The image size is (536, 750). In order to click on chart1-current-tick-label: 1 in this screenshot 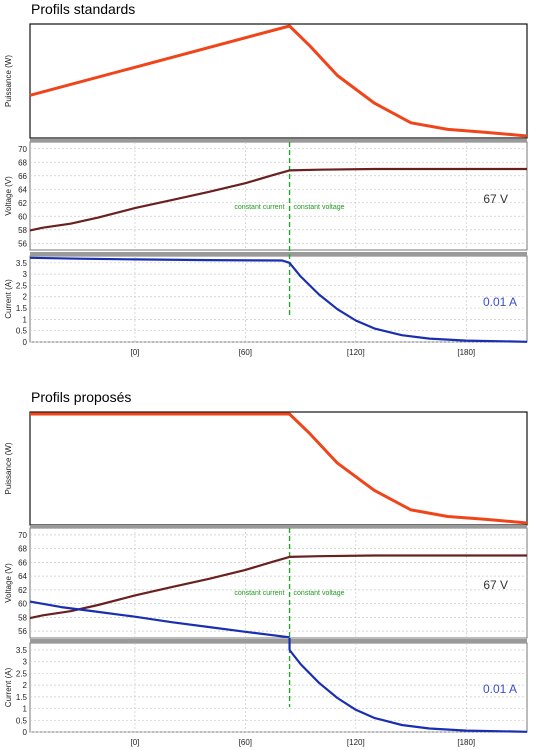, I will do `click(25, 319)`.